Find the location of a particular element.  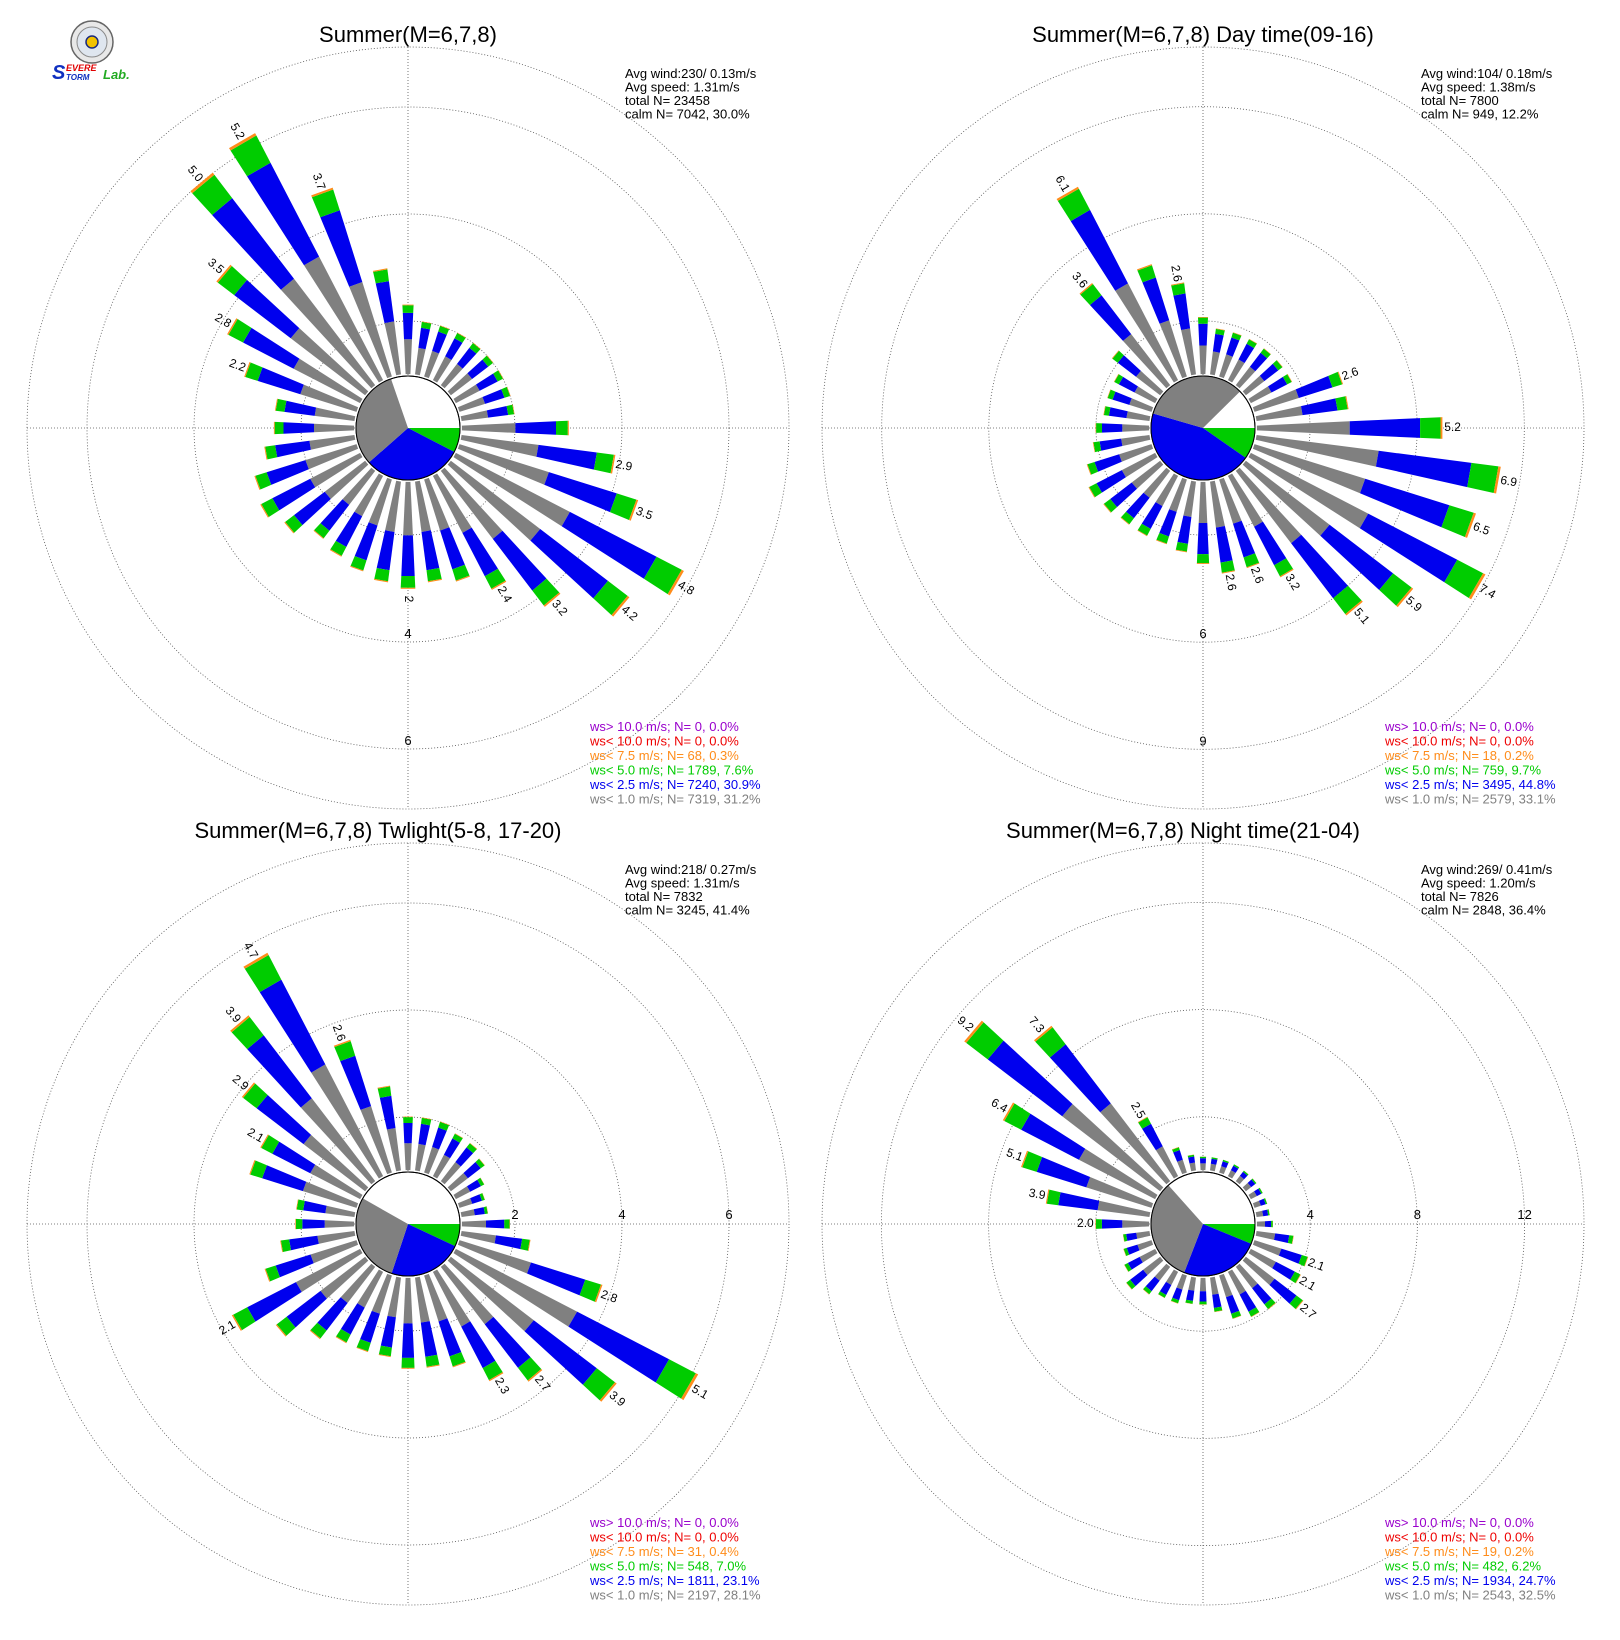

direction-bar-240: 2.1 is located at coordinates (289, 1293).